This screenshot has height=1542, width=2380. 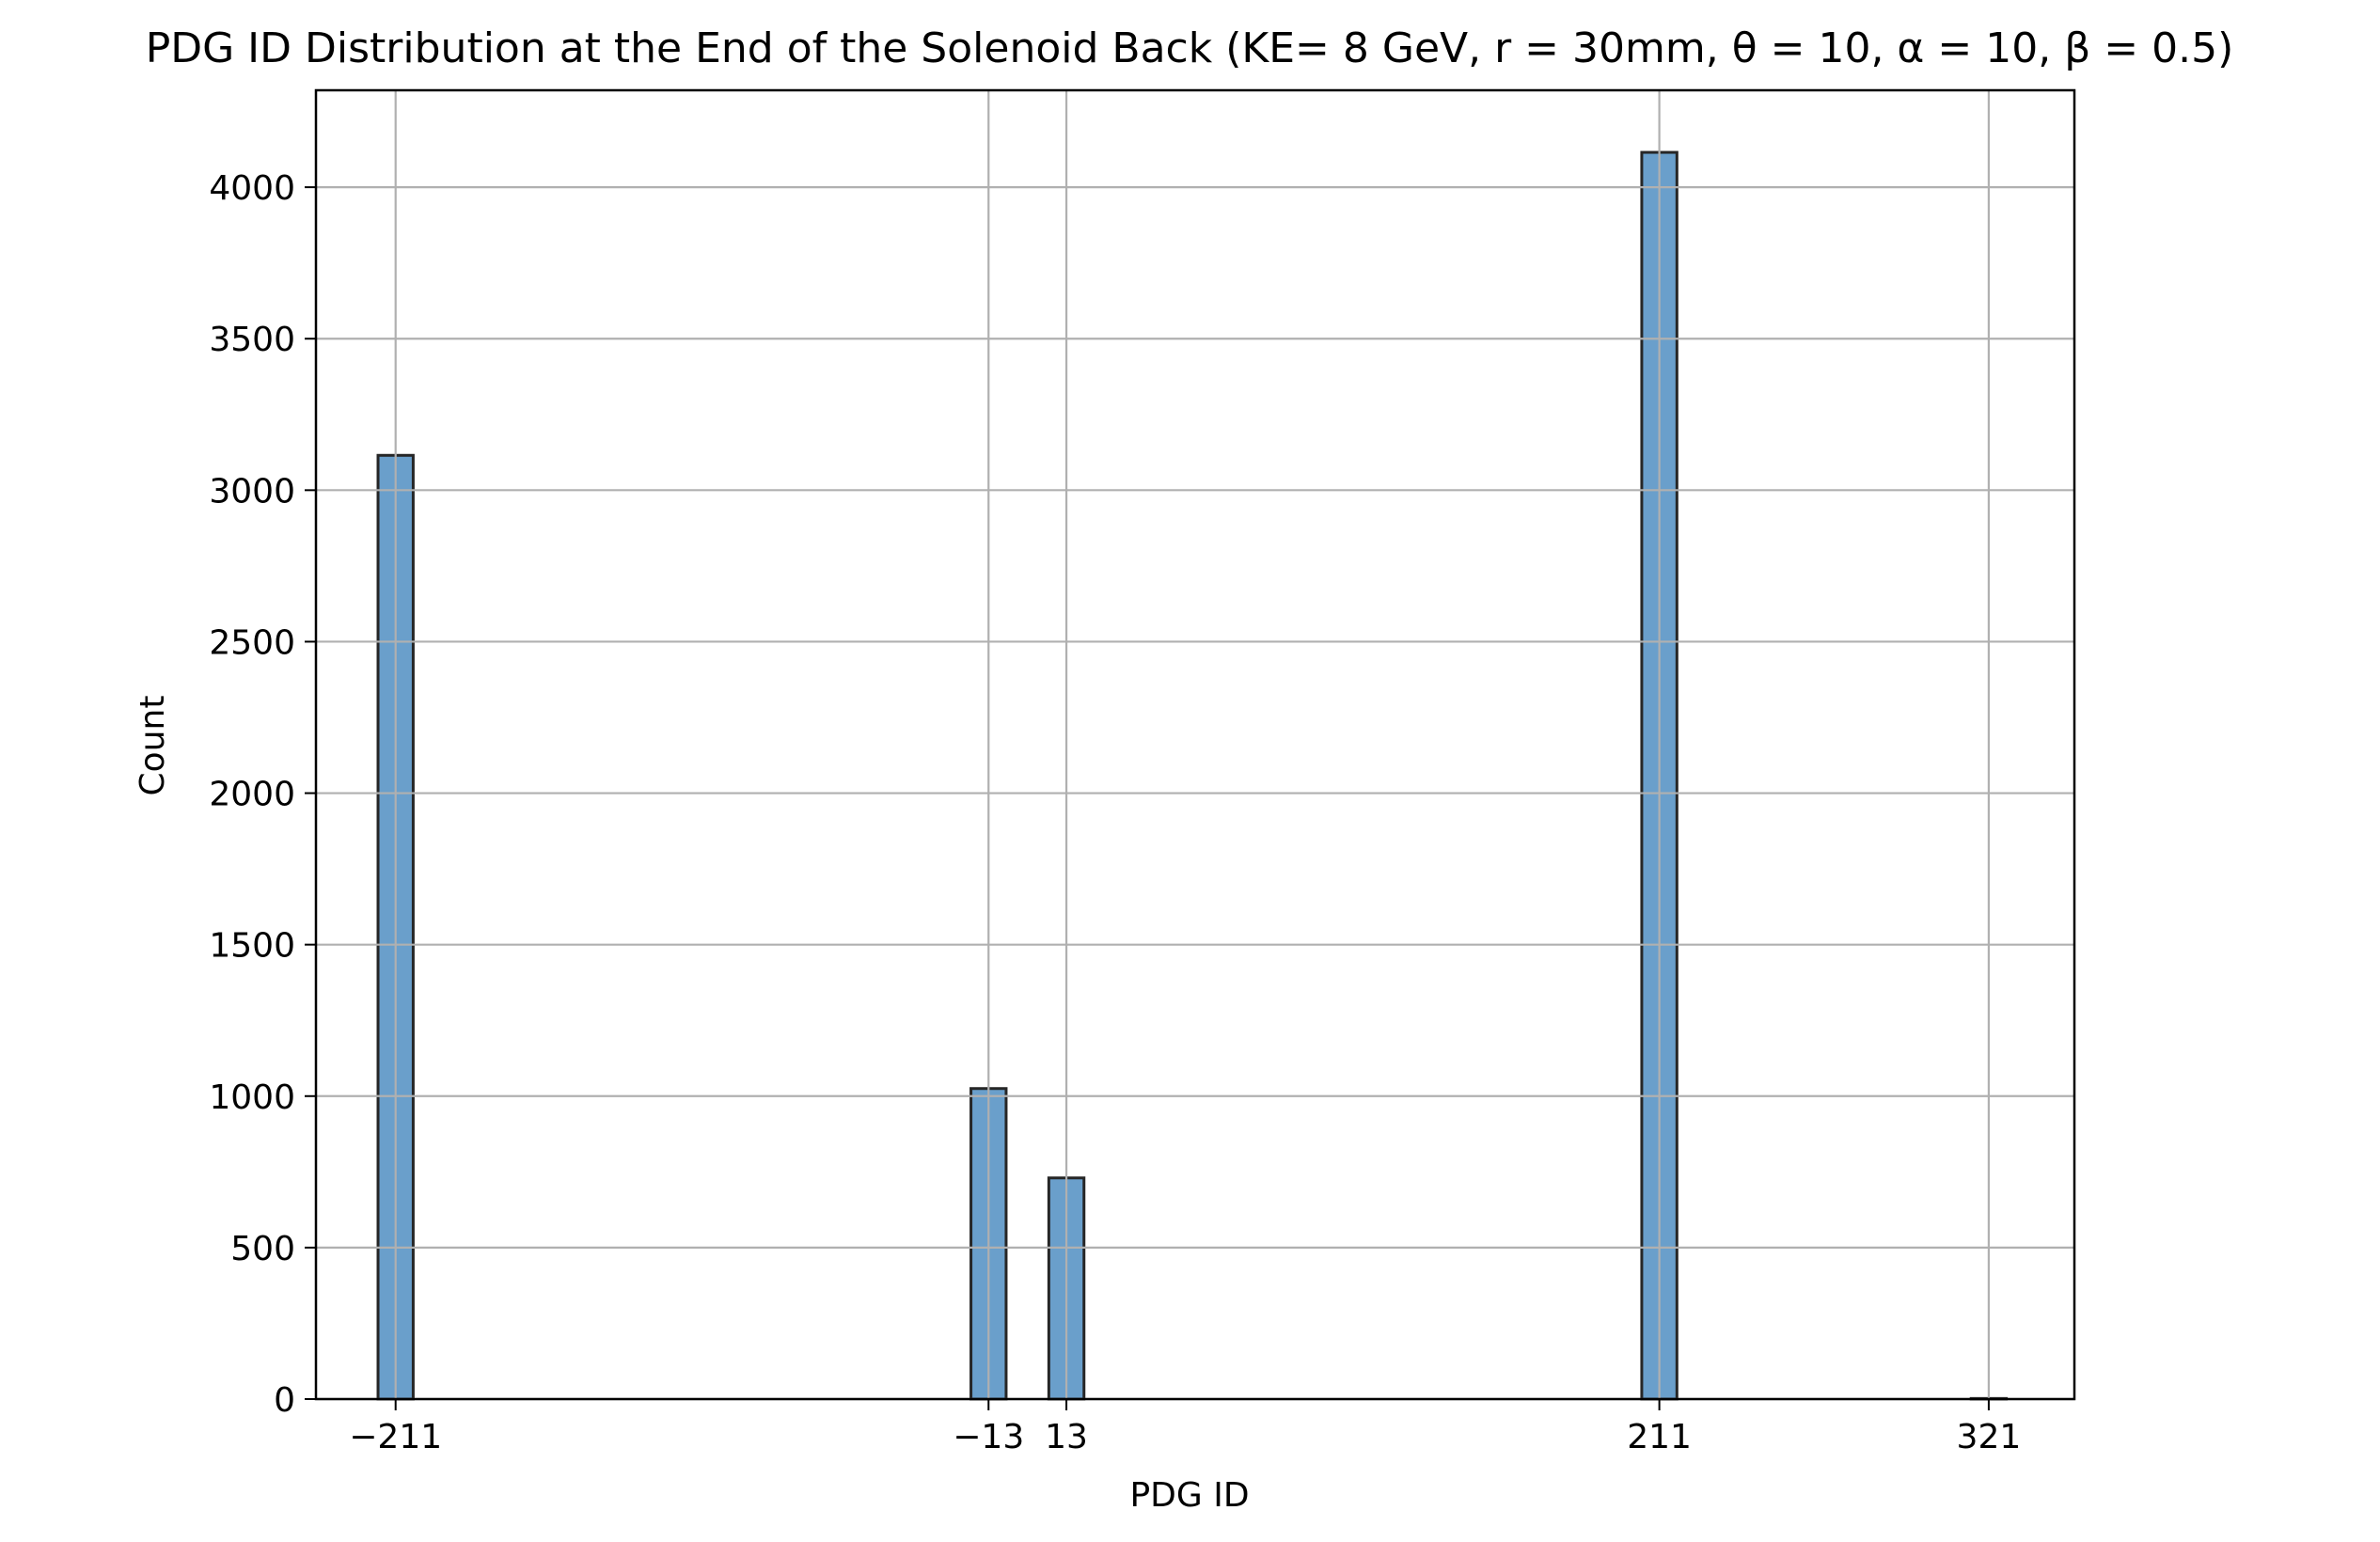 I want to click on y-tick-label: 0, so click(x=284, y=1400).